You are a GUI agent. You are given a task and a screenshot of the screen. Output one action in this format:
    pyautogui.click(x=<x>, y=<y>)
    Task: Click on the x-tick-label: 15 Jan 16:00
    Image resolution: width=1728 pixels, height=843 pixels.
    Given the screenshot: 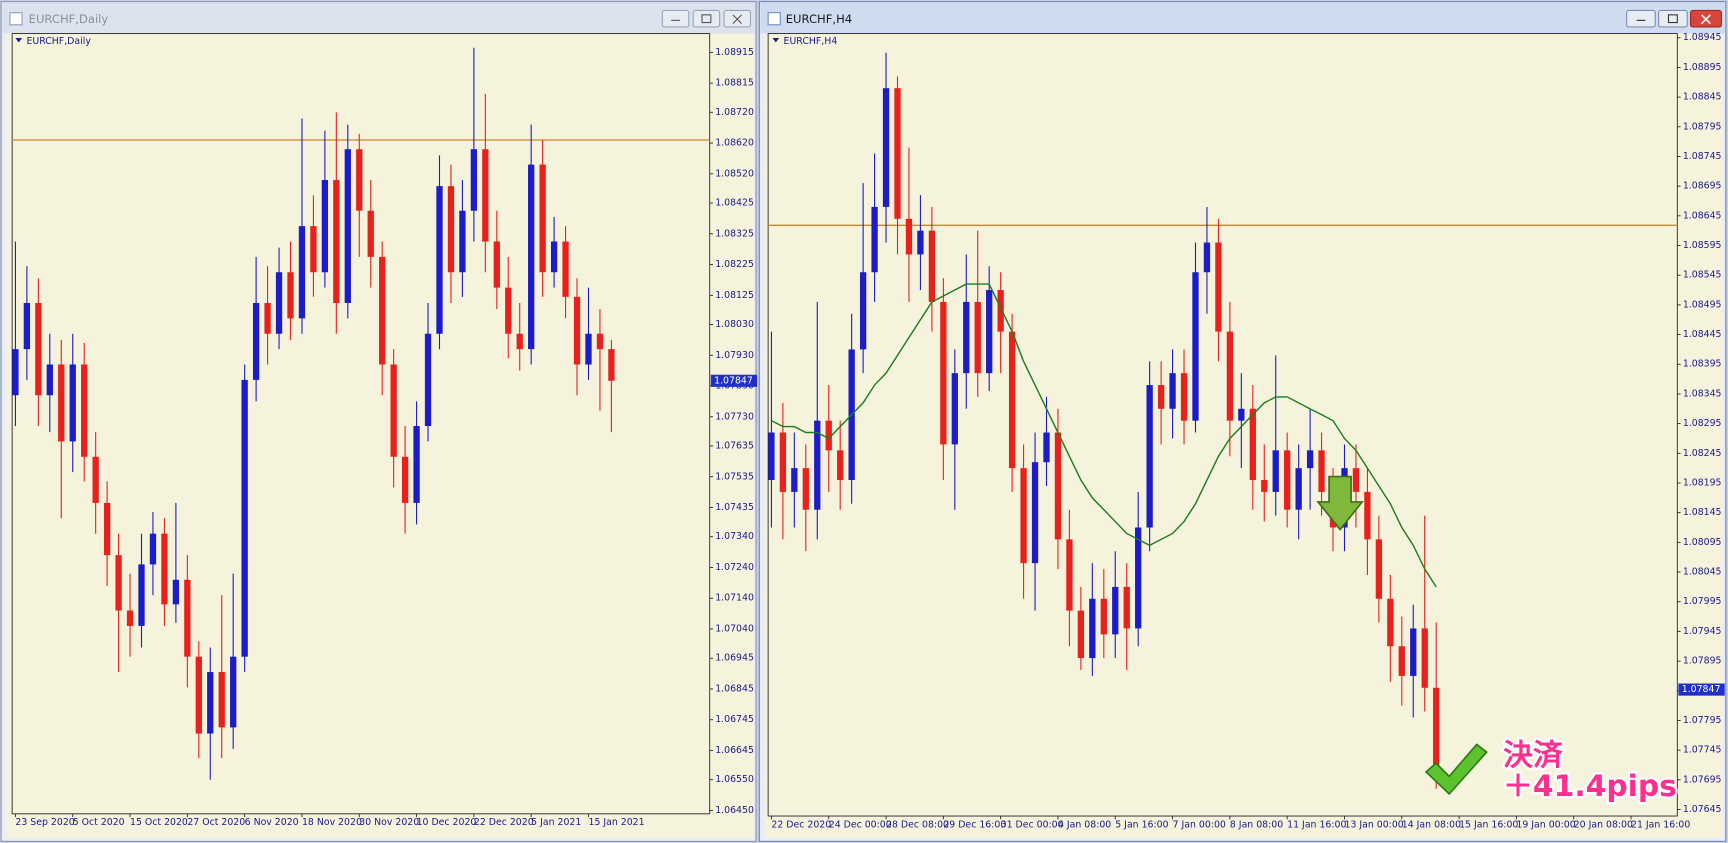 What is the action you would take?
    pyautogui.click(x=1488, y=824)
    